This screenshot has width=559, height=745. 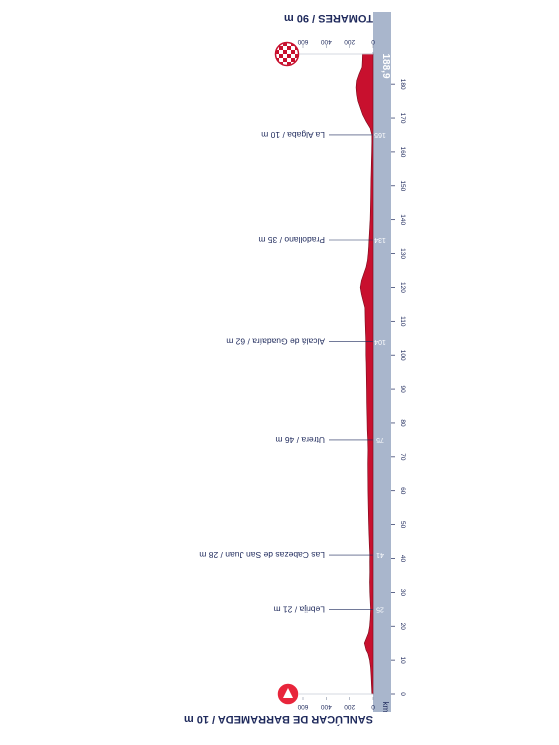 I want to click on distance-tick-label: 0, so click(x=402, y=694).